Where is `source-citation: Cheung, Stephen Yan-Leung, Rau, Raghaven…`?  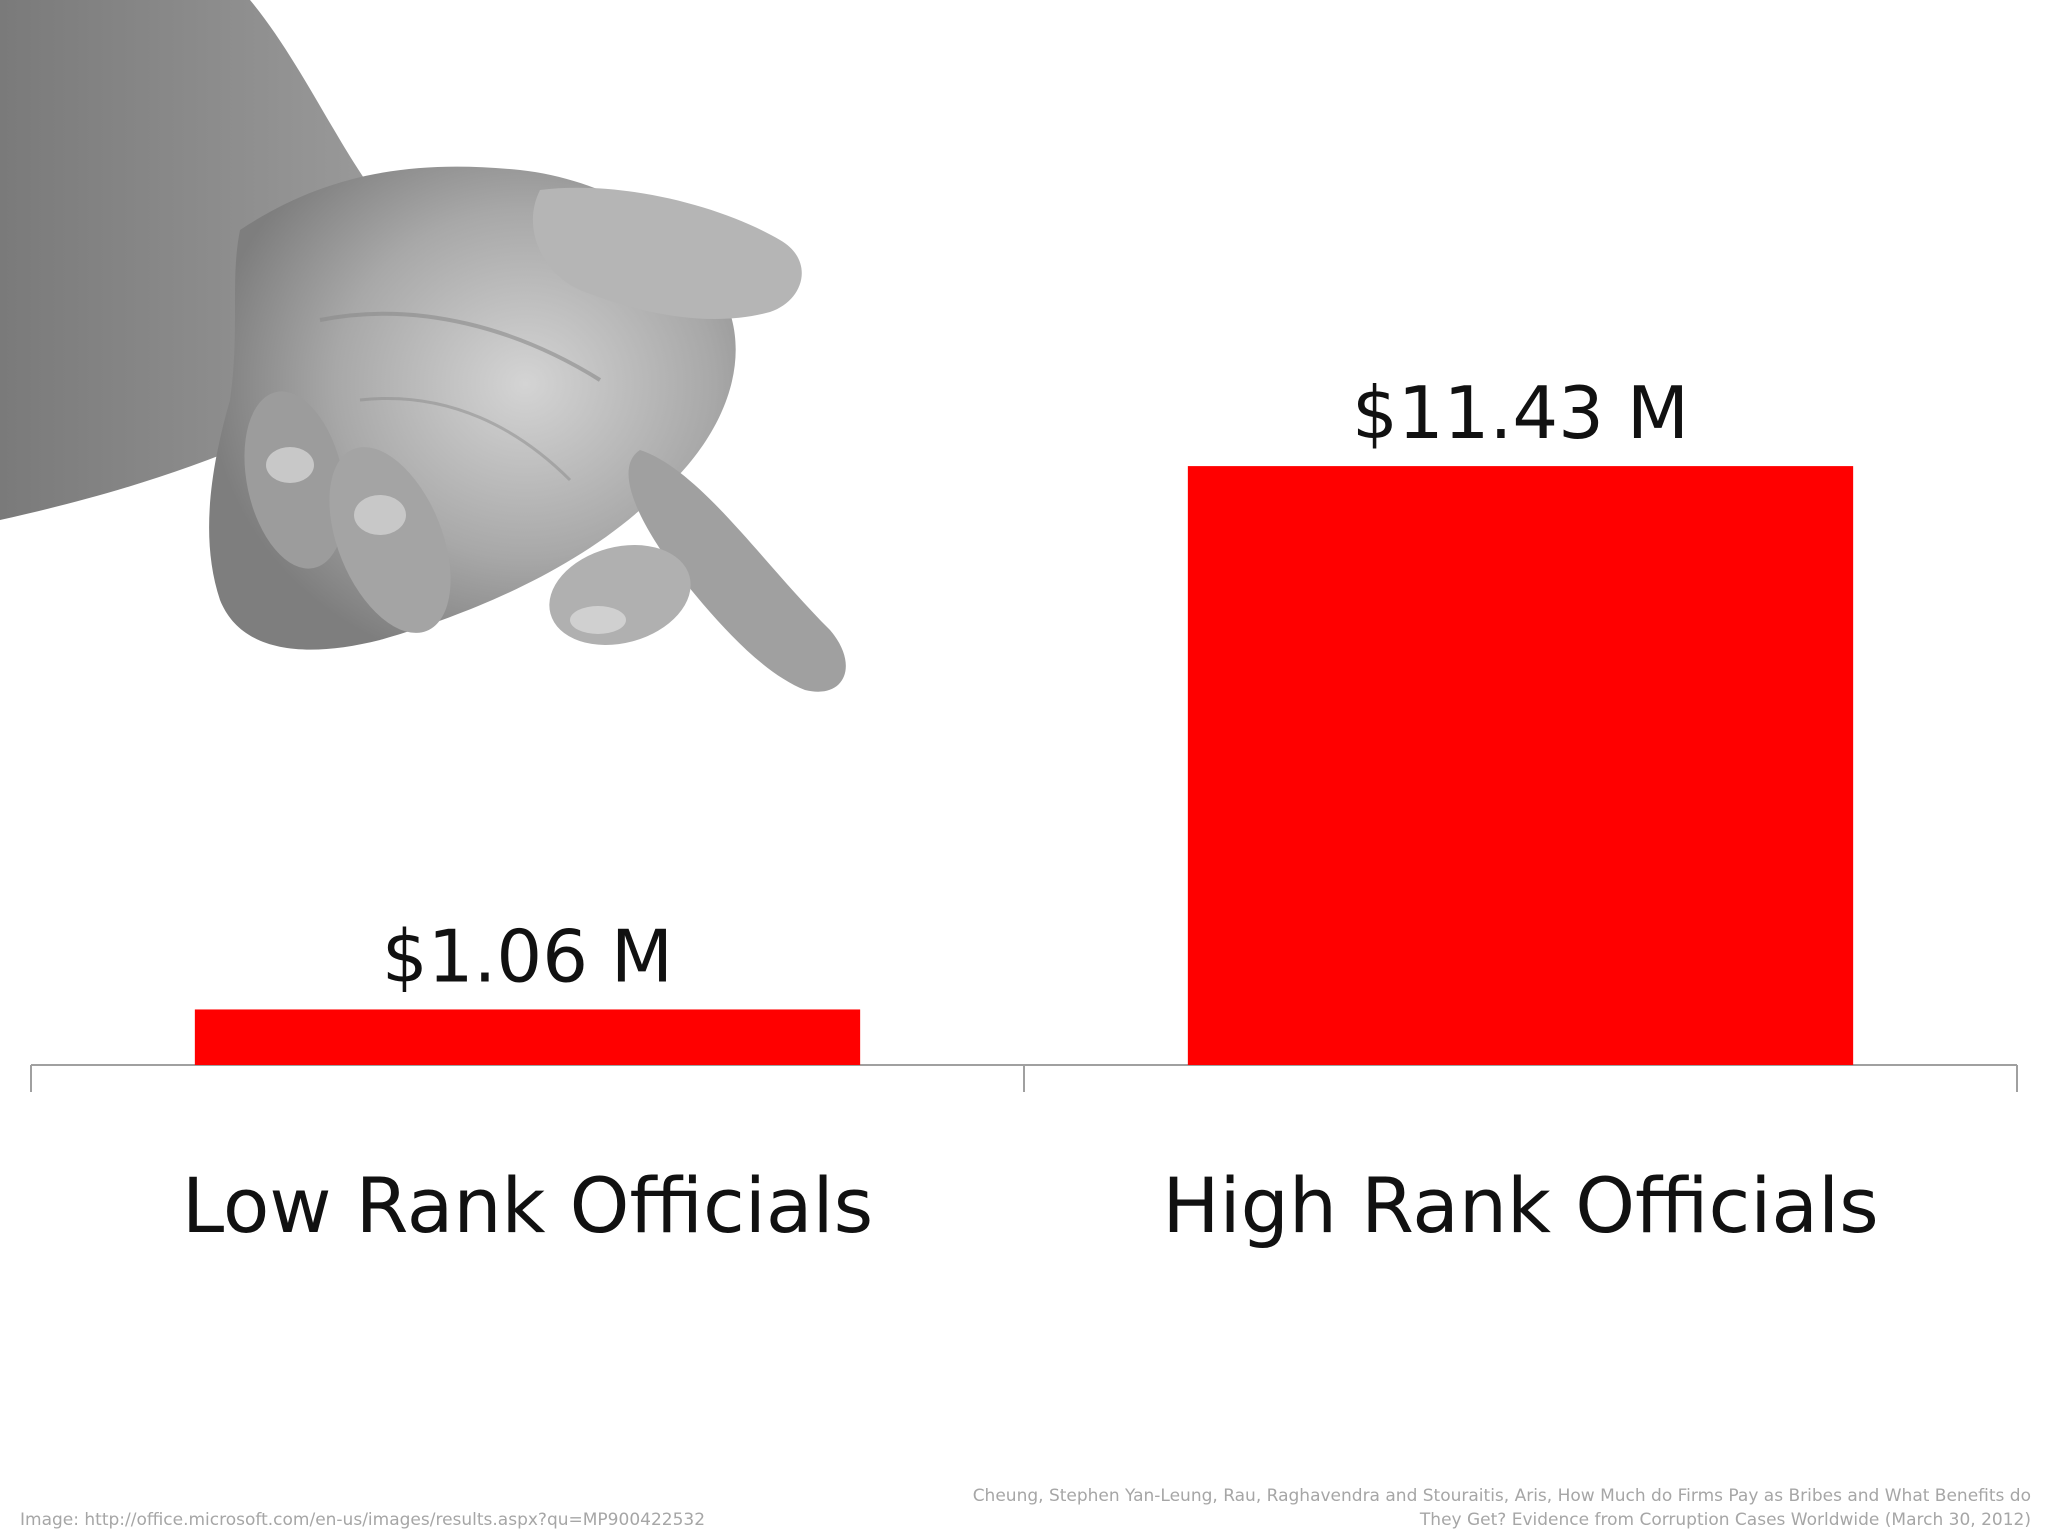 source-citation: Cheung, Stephen Yan-Leung, Rau, Raghaven… is located at coordinates (1502, 1508).